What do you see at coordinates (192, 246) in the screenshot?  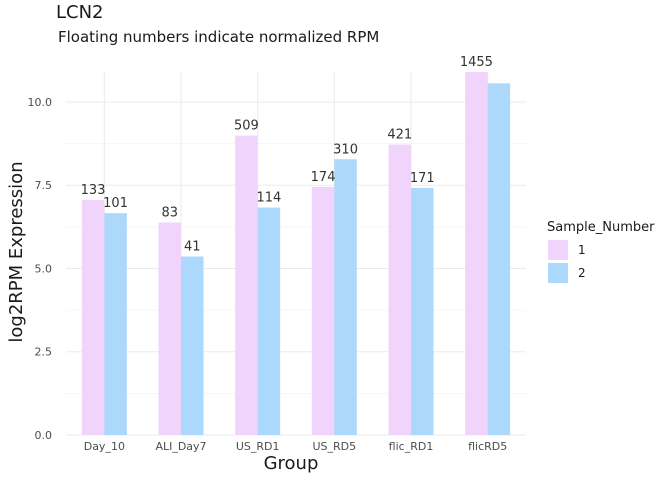 I see `bar-value-label: 41` at bounding box center [192, 246].